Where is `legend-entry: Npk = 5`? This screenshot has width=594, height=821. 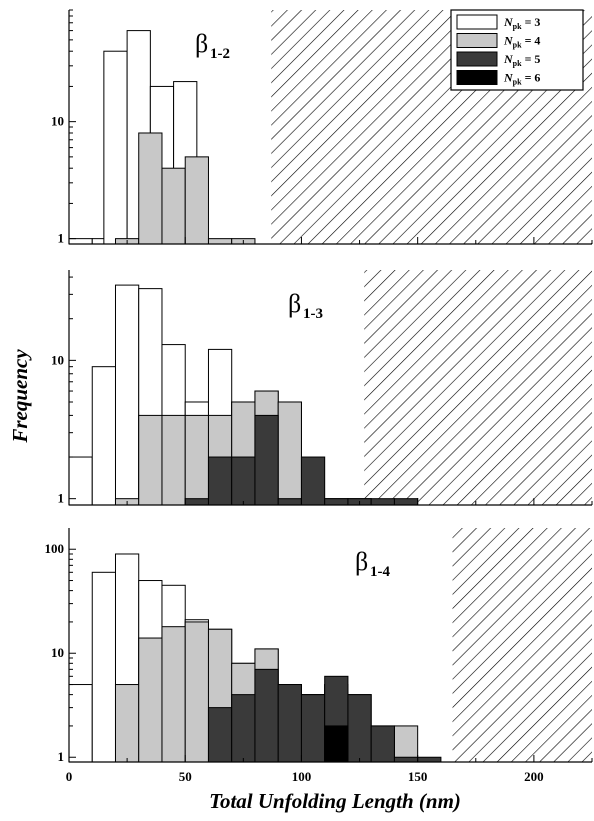
legend-entry: Npk = 5 is located at coordinates (498, 59).